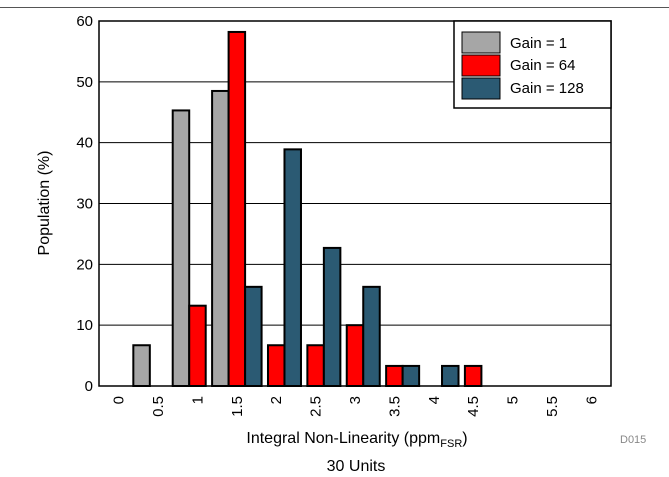 The height and width of the screenshot is (477, 669). Describe the element at coordinates (89, 386) in the screenshot. I see `y-tick-label: 0` at that location.